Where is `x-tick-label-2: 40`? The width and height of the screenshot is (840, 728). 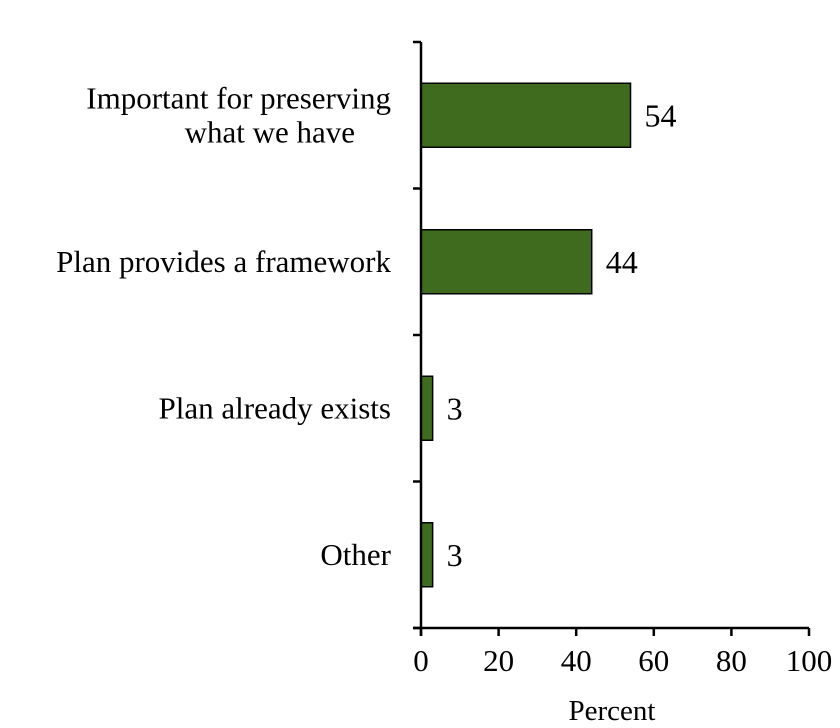 x-tick-label-2: 40 is located at coordinates (576, 660).